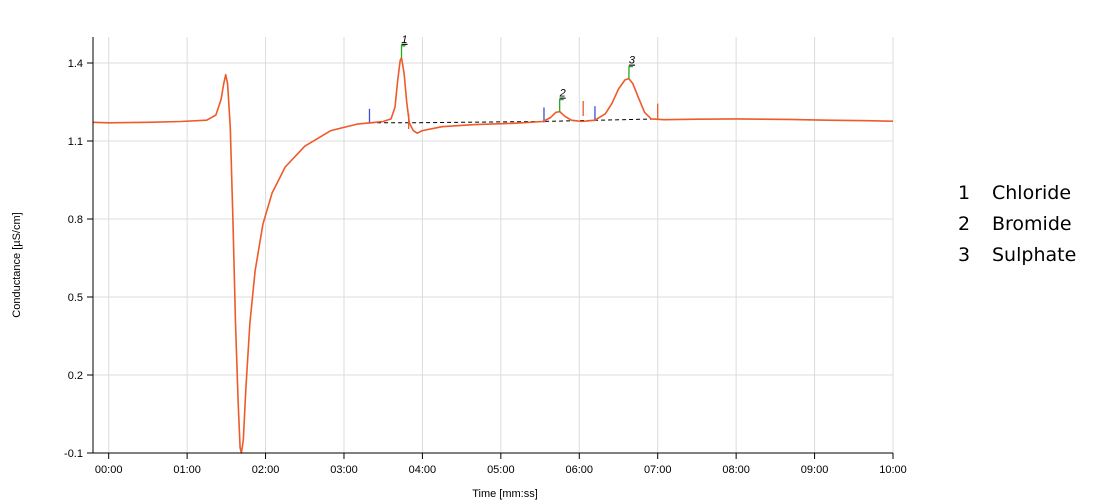 This screenshot has width=1098, height=502. I want to click on baselines, so click(514, 121).